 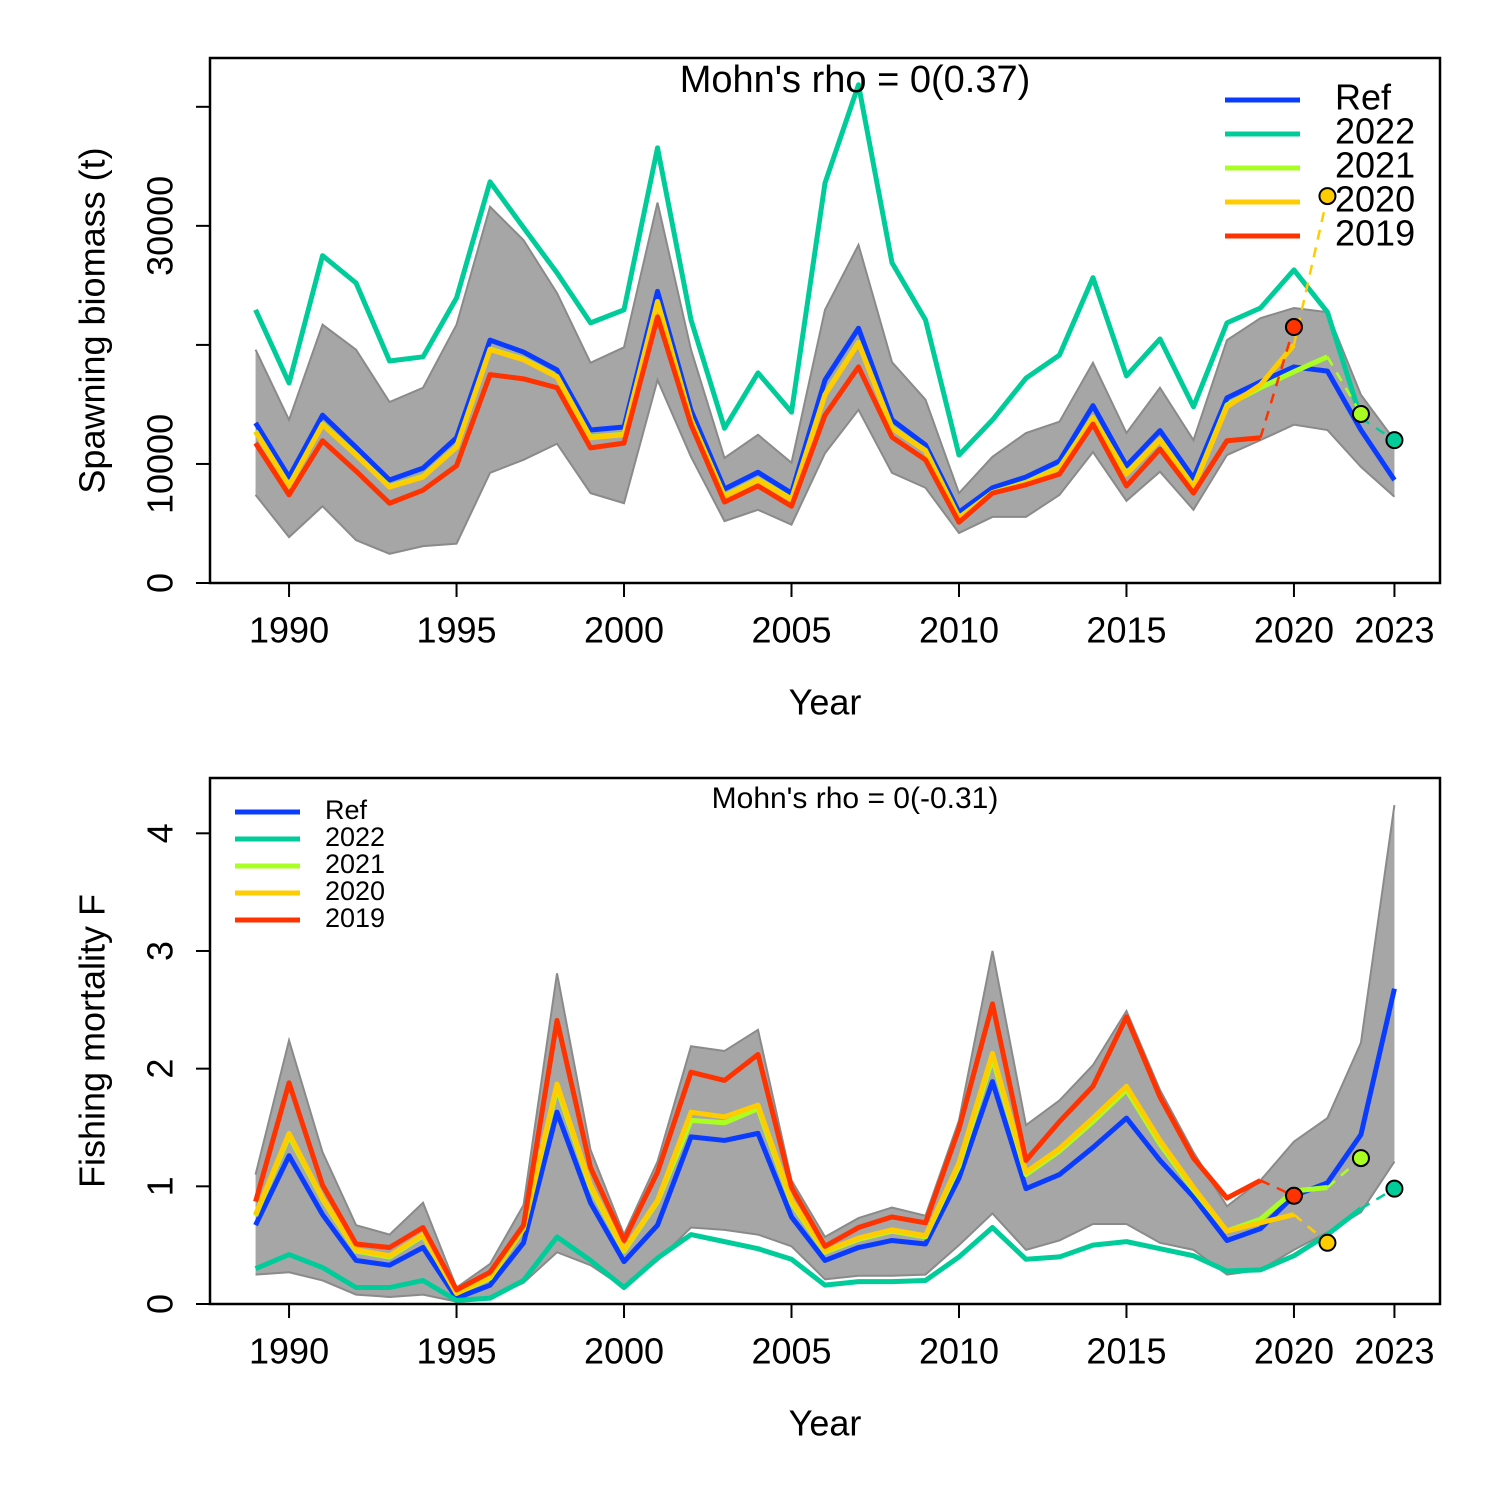 I want to click on annotation: Mohn's rho = 0(0.37), so click(x=855, y=80).